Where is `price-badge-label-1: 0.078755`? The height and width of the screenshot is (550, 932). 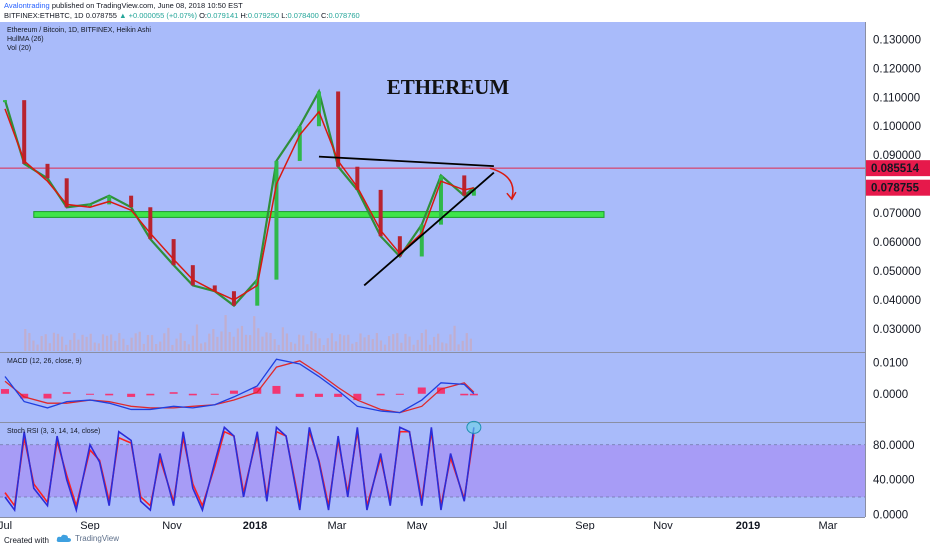 price-badge-label-1: 0.078755 is located at coordinates (895, 189).